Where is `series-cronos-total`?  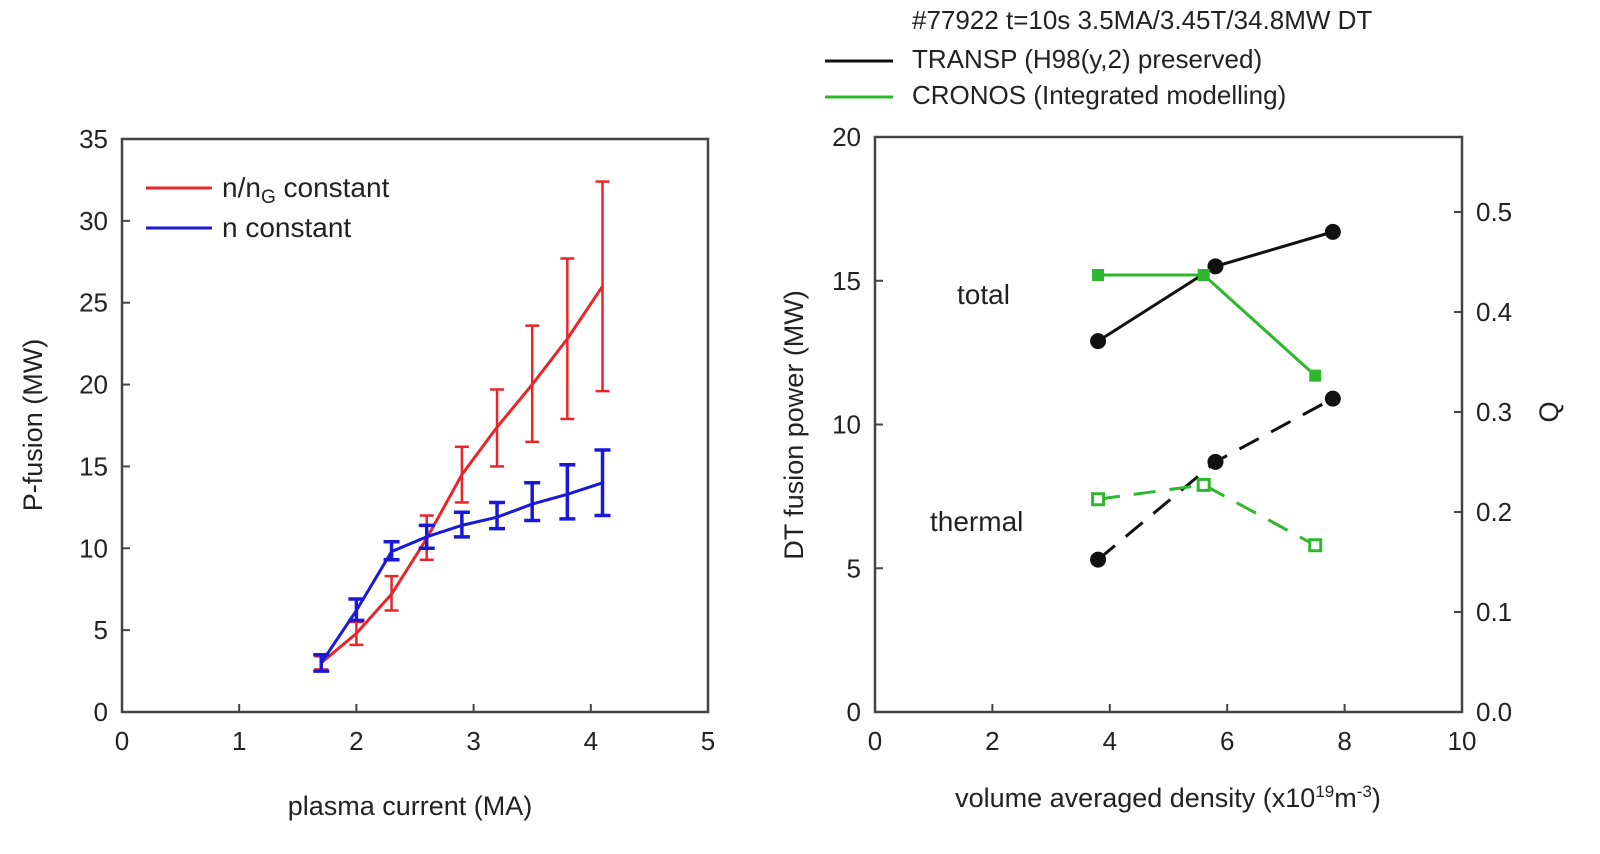
series-cronos-total is located at coordinates (1207, 325).